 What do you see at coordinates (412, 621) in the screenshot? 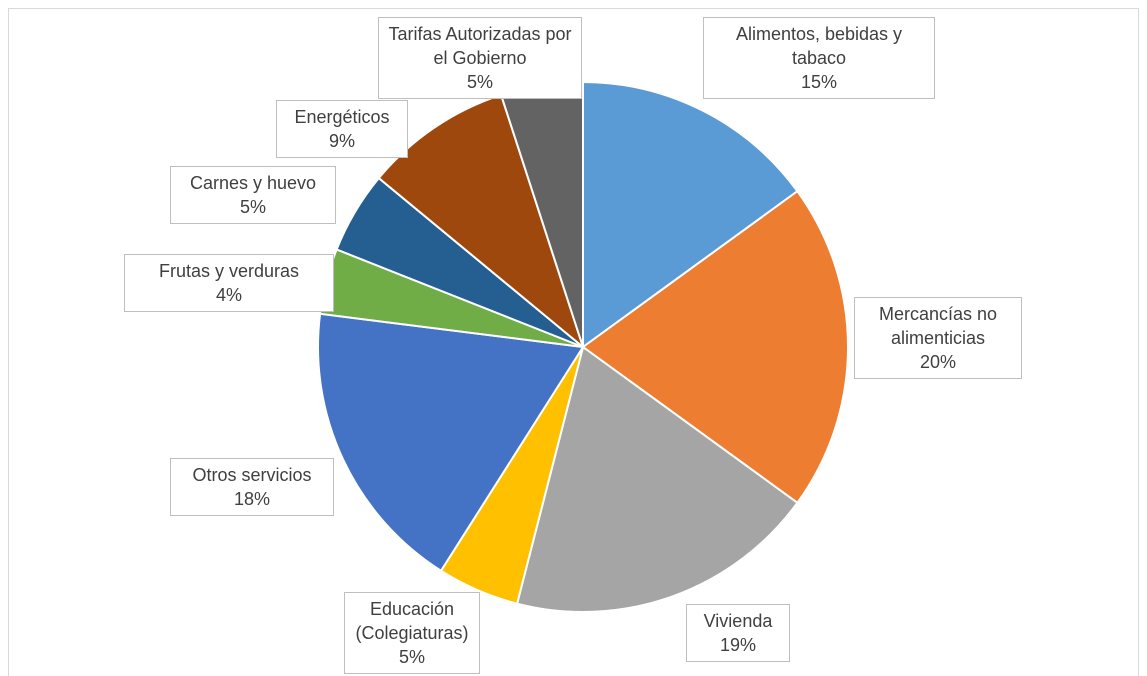
I see `label-category: Educación (Colegiaturas)` at bounding box center [412, 621].